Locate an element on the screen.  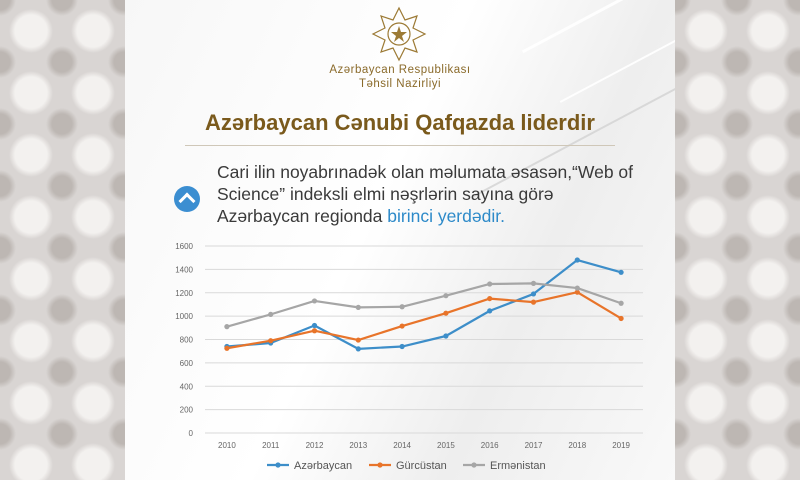
chevron-up-icon is located at coordinates (187, 199).